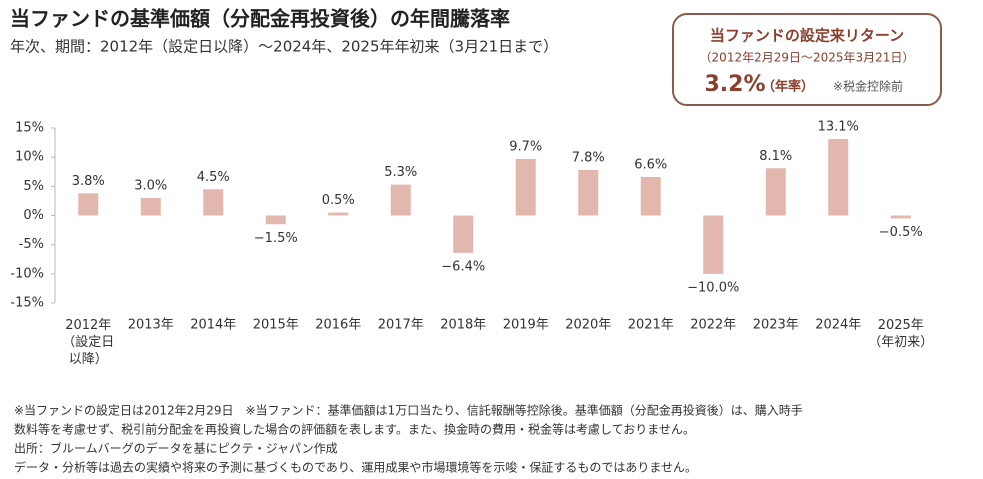 This screenshot has width=983, height=479. I want to click on y-tick-label: 10%, so click(29, 157).